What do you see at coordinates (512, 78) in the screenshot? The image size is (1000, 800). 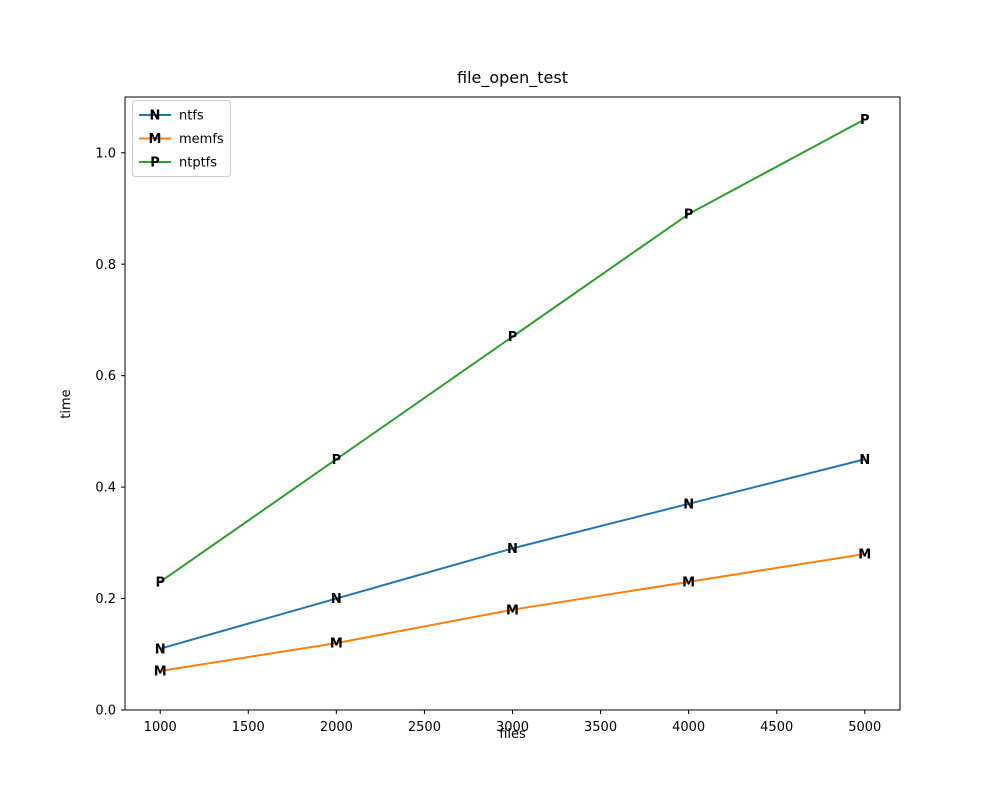 I see `chart-title: file_open_test` at bounding box center [512, 78].